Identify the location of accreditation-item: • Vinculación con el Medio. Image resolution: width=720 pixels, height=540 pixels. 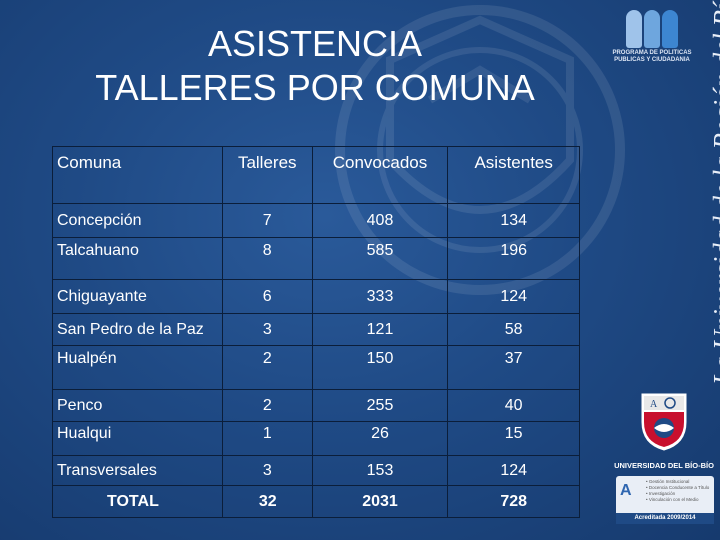
(672, 499).